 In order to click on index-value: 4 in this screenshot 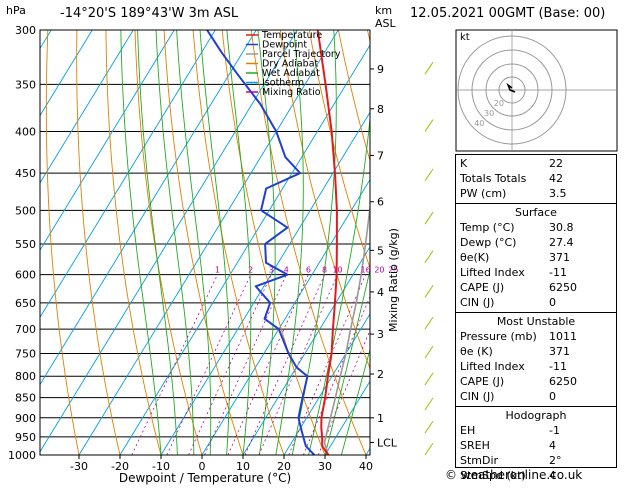, I will do `click(552, 445)`.